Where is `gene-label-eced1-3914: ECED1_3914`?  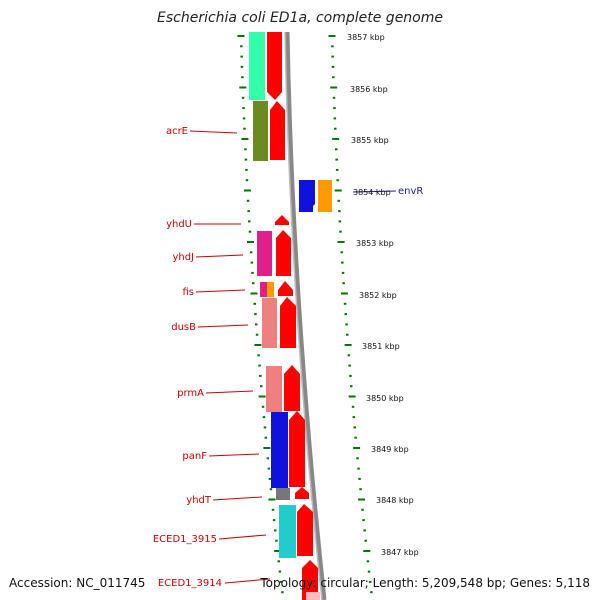
gene-label-eced1-3914: ECED1_3914 is located at coordinates (190, 583).